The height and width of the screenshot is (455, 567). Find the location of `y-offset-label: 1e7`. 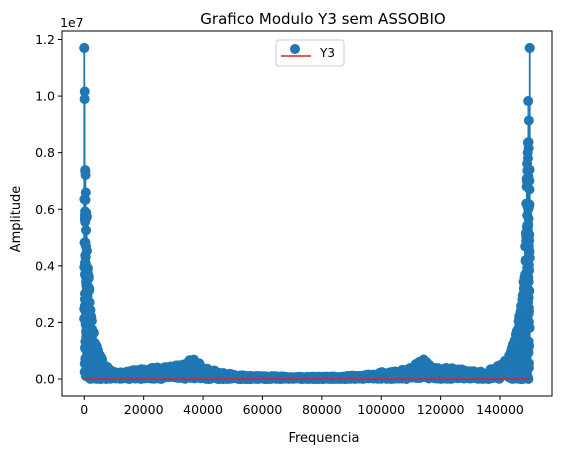

y-offset-label: 1e7 is located at coordinates (72, 22).